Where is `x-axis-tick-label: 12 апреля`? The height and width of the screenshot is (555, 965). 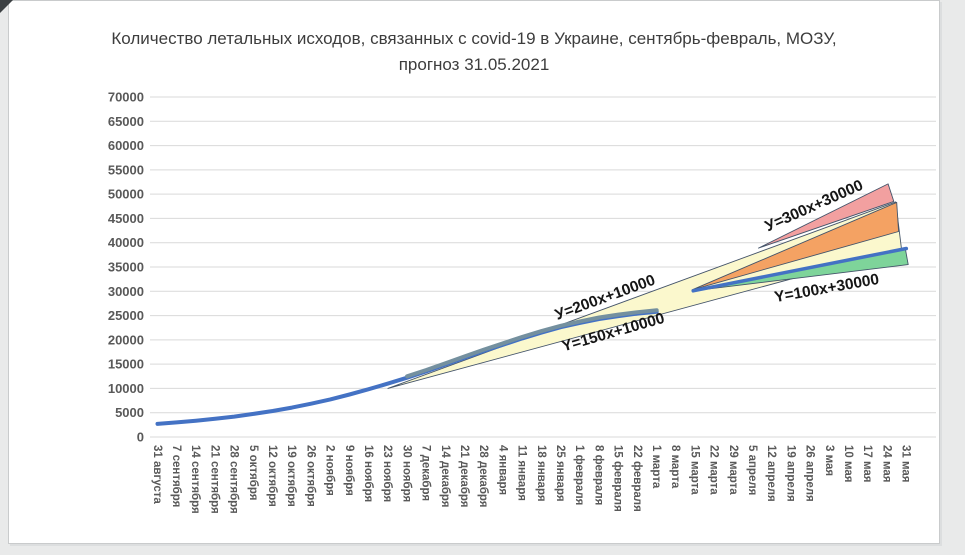 x-axis-tick-label: 12 апреля is located at coordinates (771, 473).